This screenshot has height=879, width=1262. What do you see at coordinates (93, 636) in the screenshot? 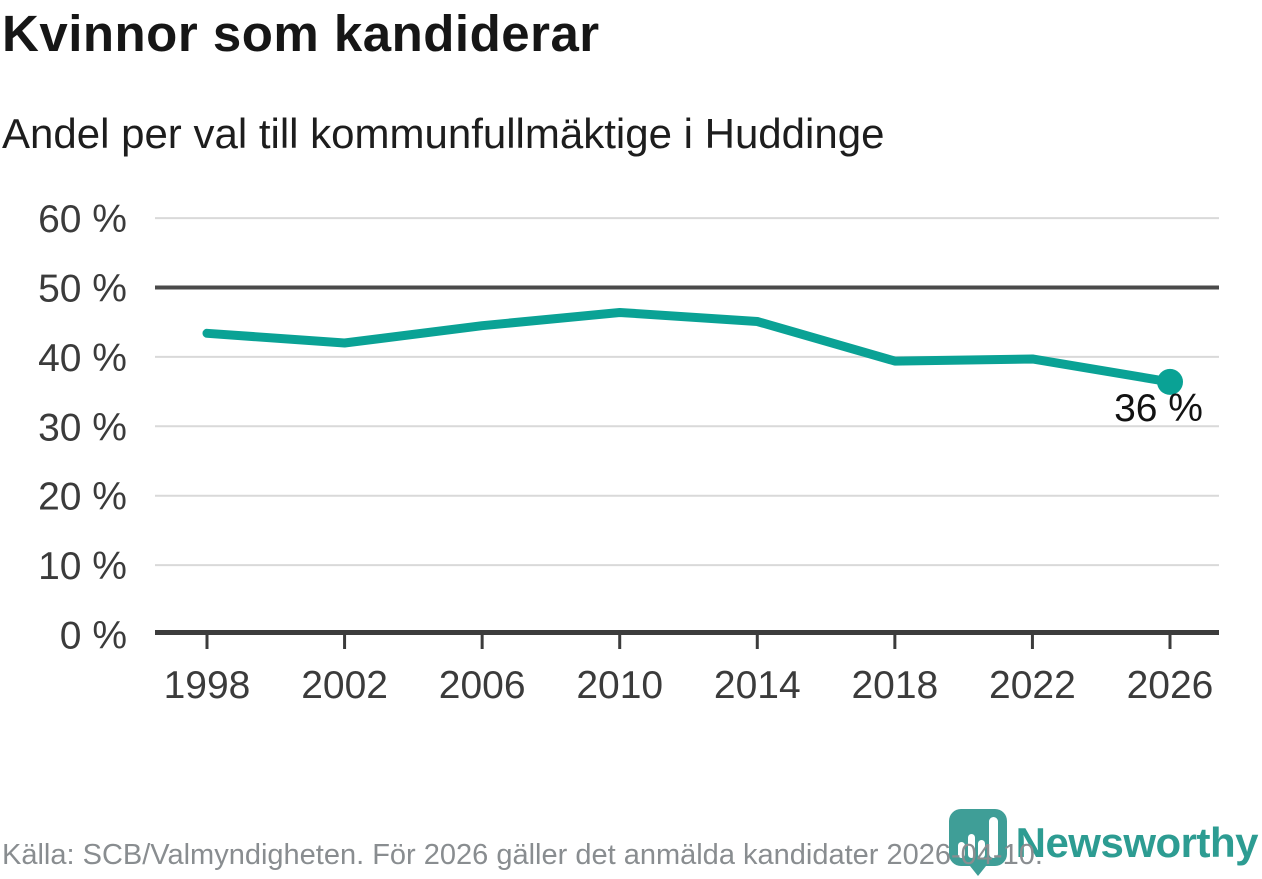
I see `y-tick-label-0: 0 %` at bounding box center [93, 636].